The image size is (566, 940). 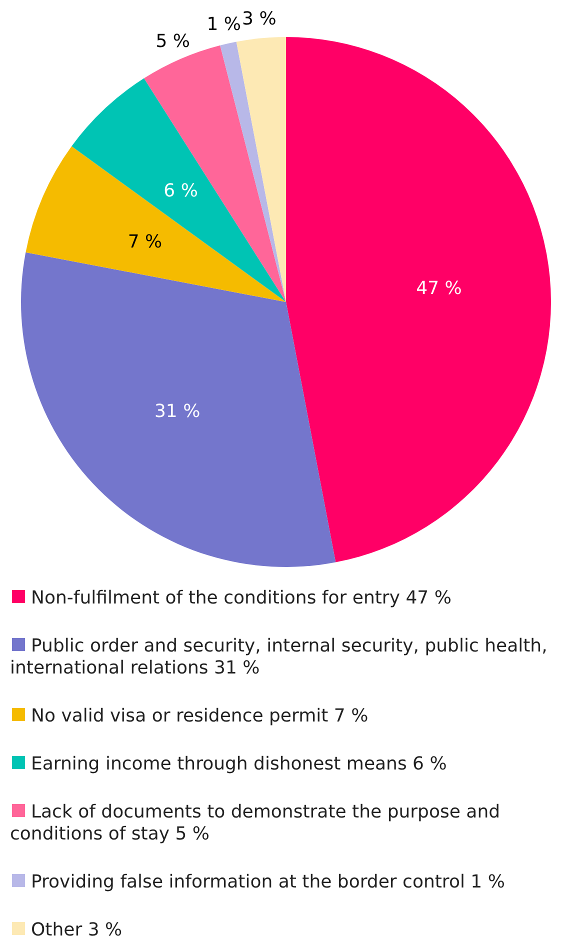 I want to click on legend-label: Providing false information at the border control 1 %, so click(x=268, y=881).